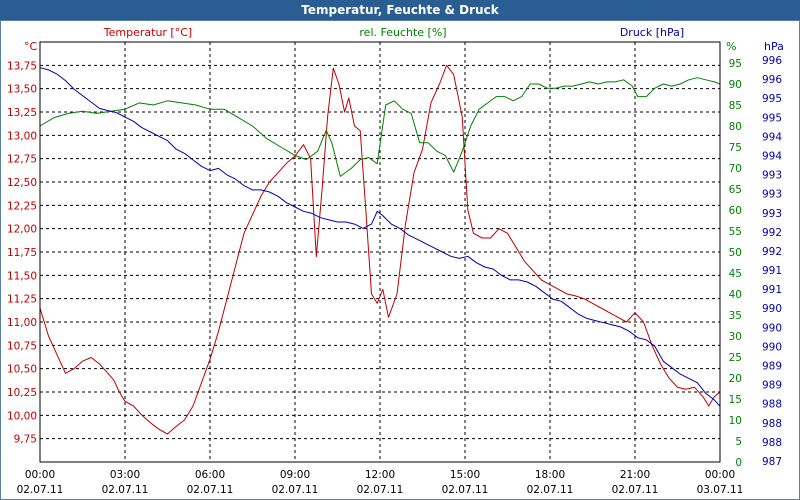  What do you see at coordinates (295, 475) in the screenshot?
I see `x-tick-time-label: 09:00` at bounding box center [295, 475].